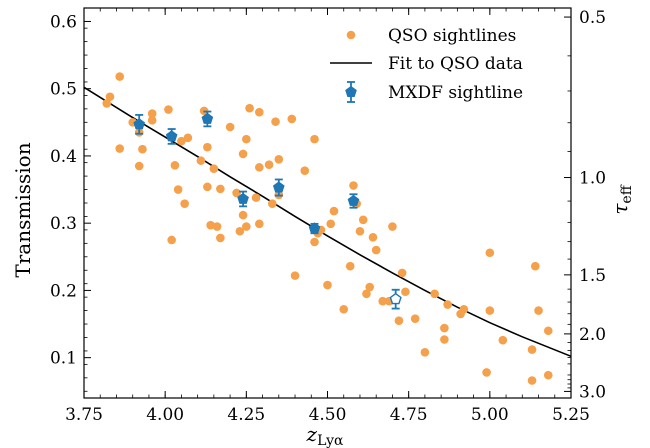 Image resolution: width=650 pixels, height=448 pixels. What do you see at coordinates (490, 415) in the screenshot?
I see `x-tick-label: 5.00` at bounding box center [490, 415].